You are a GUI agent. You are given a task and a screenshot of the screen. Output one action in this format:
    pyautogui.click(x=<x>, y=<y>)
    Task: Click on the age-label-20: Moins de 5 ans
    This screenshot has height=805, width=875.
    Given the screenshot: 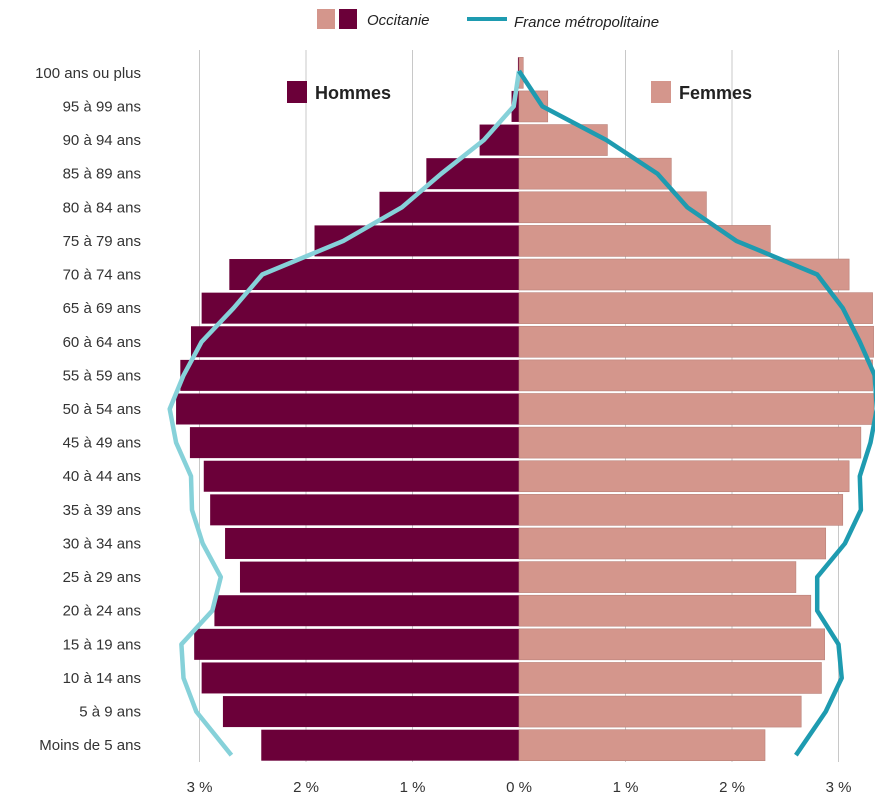 What is the action you would take?
    pyautogui.click(x=90, y=745)
    